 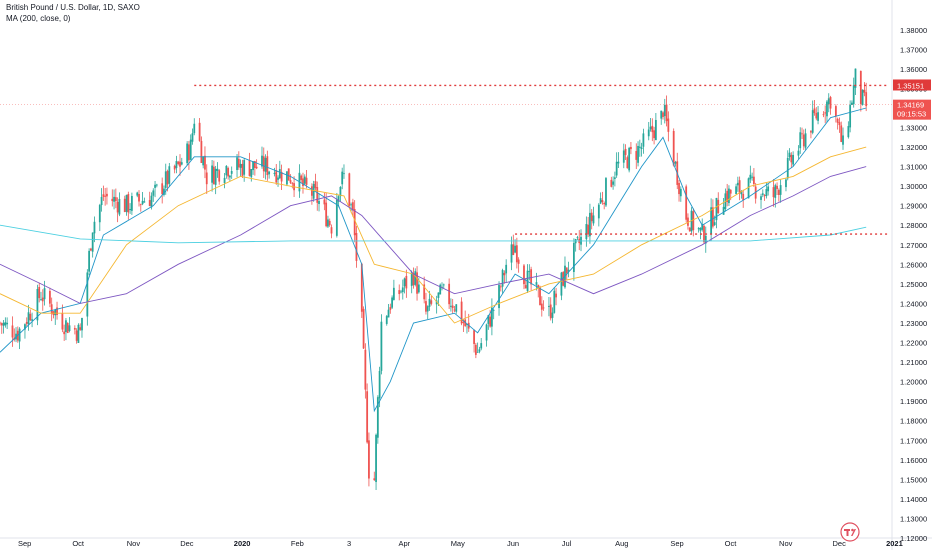 I want to click on price-tick-label: 1.32000, so click(x=913, y=147).